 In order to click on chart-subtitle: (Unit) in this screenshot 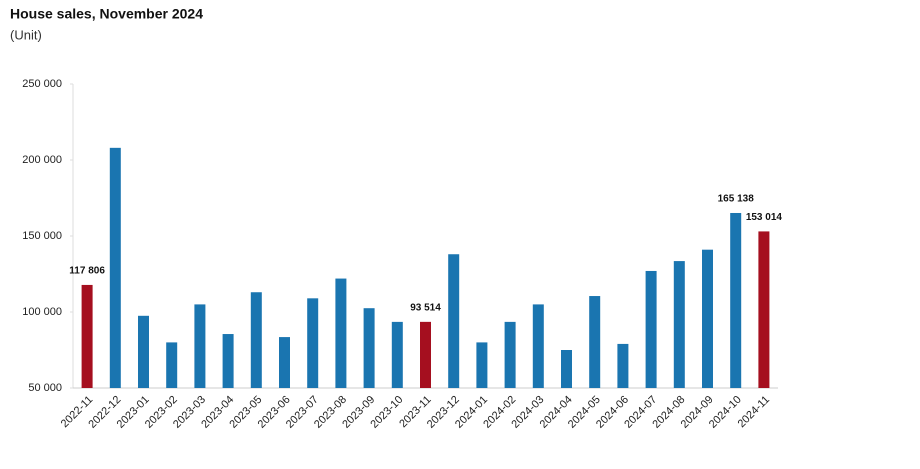, I will do `click(26, 34)`.